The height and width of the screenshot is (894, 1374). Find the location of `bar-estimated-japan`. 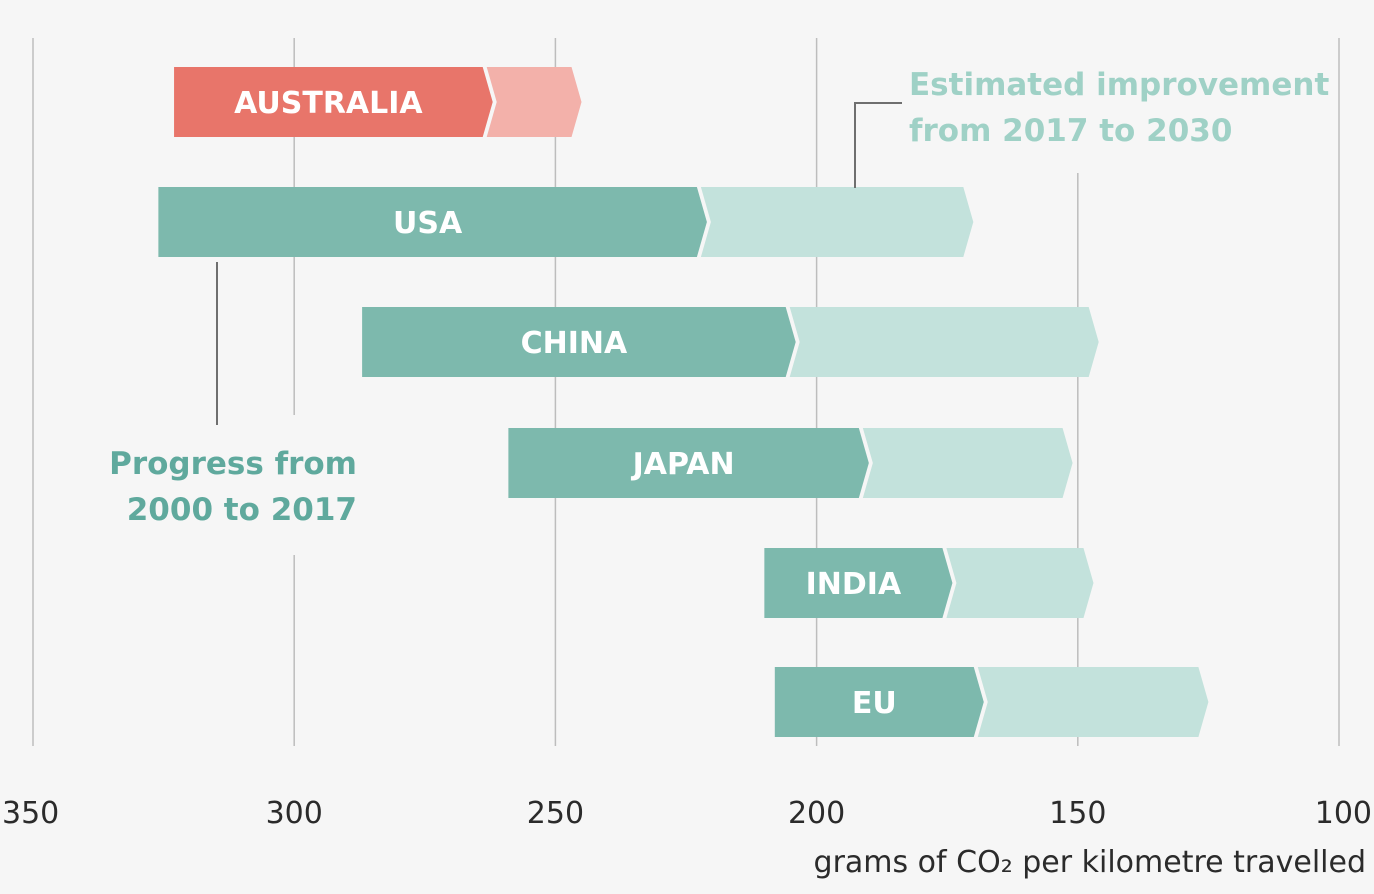

bar-estimated-japan is located at coordinates (967, 463).